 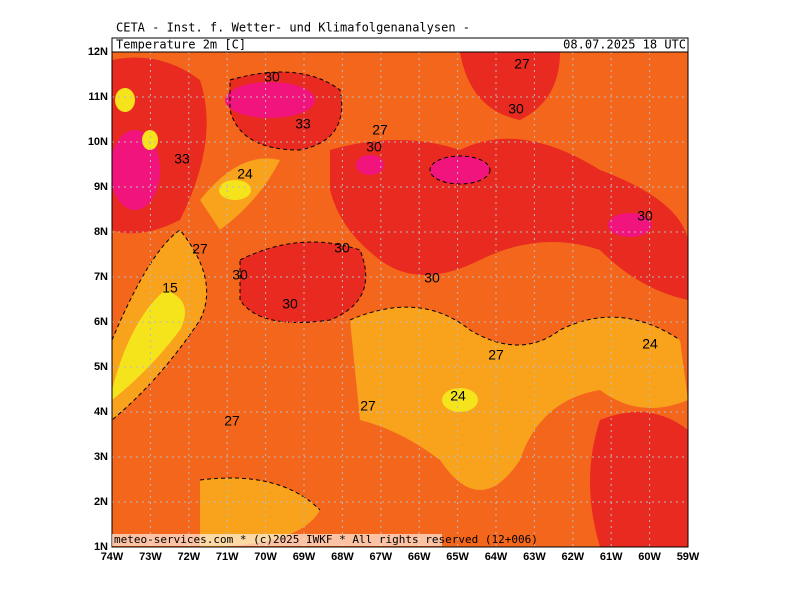 I want to click on lon-label: 72W, so click(x=188, y=557).